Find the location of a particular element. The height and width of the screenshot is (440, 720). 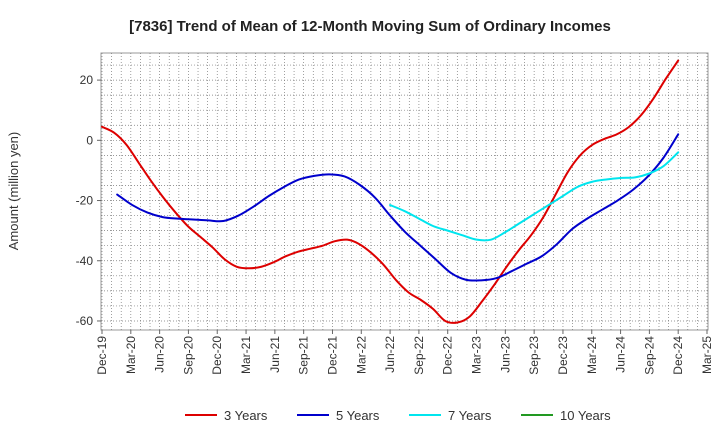

x-tick-label: Sep-23 is located at coordinates (534, 355).